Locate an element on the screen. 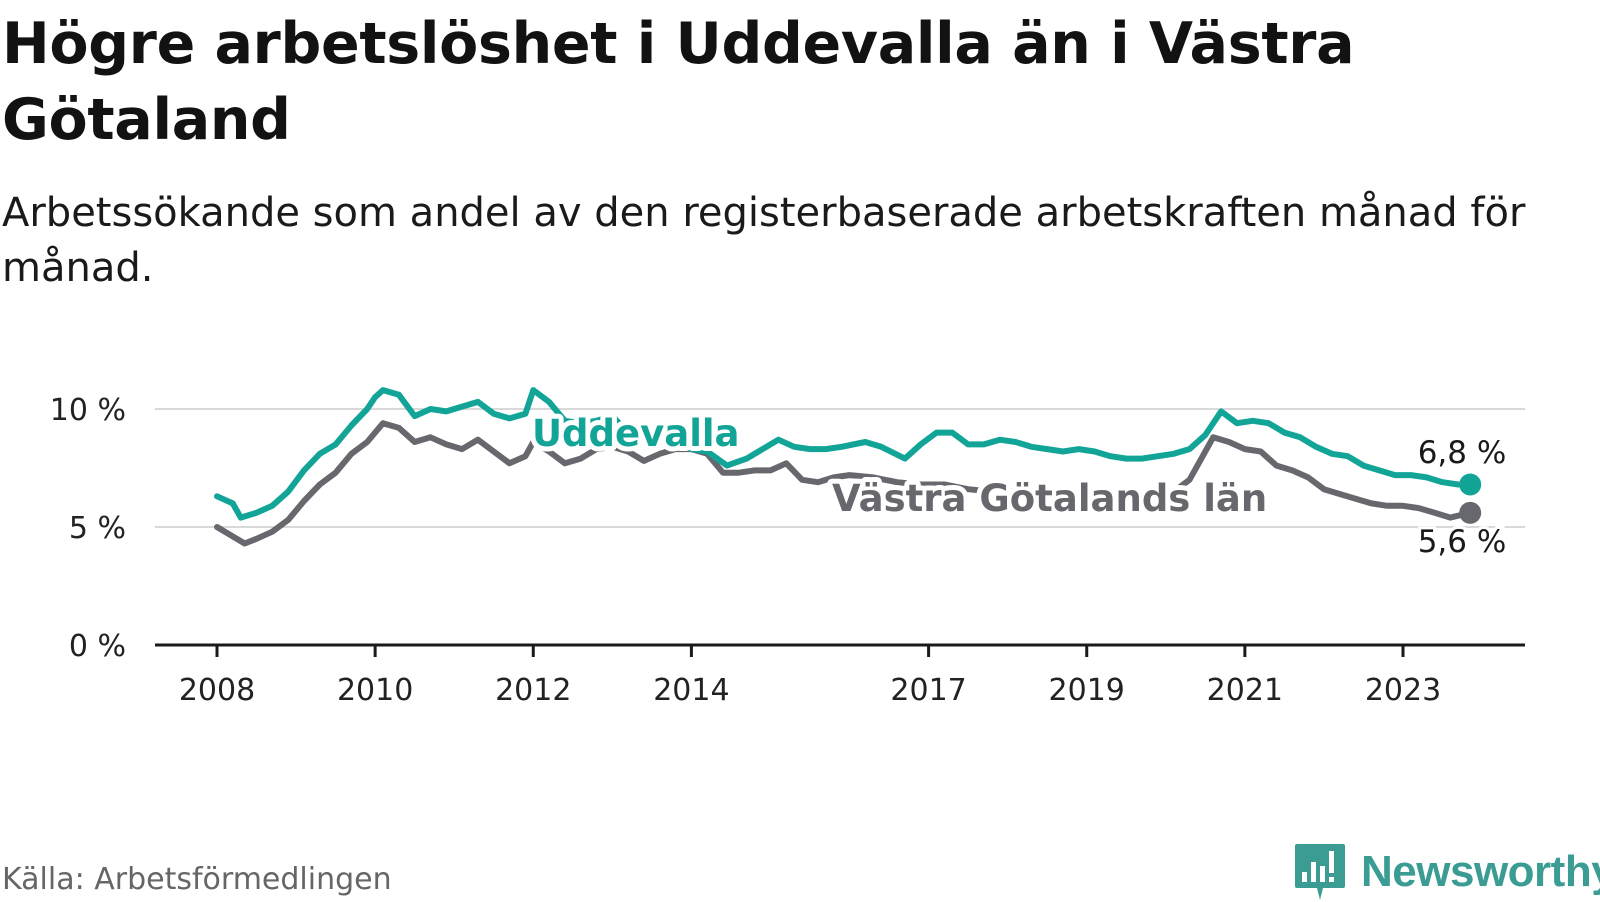  end-label-vastra-gotaland: 5,6 % is located at coordinates (1462, 542).